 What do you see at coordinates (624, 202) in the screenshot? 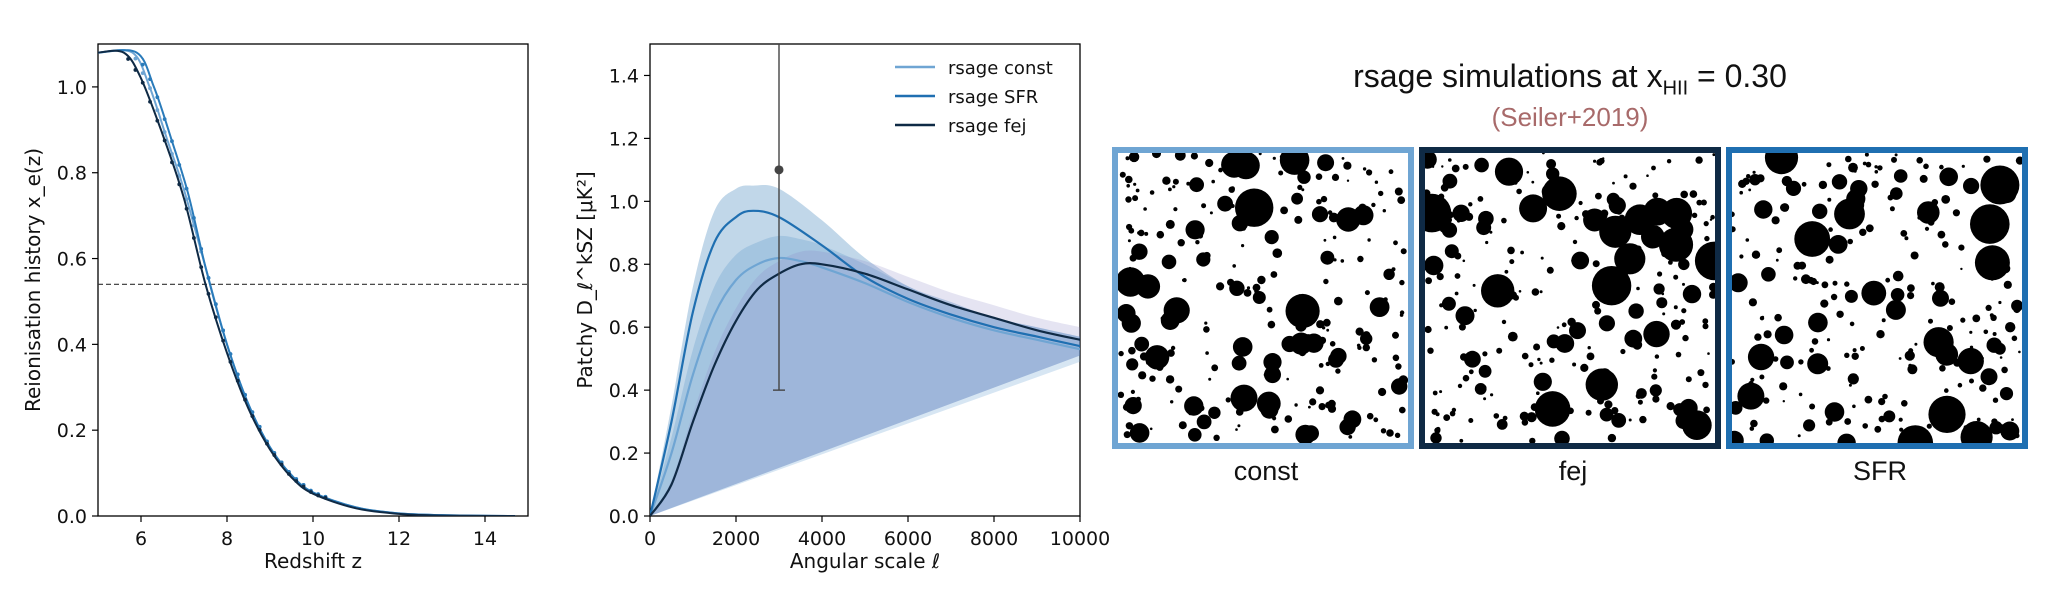
I see `chart2-ytick-label: 1.0` at bounding box center [624, 202].